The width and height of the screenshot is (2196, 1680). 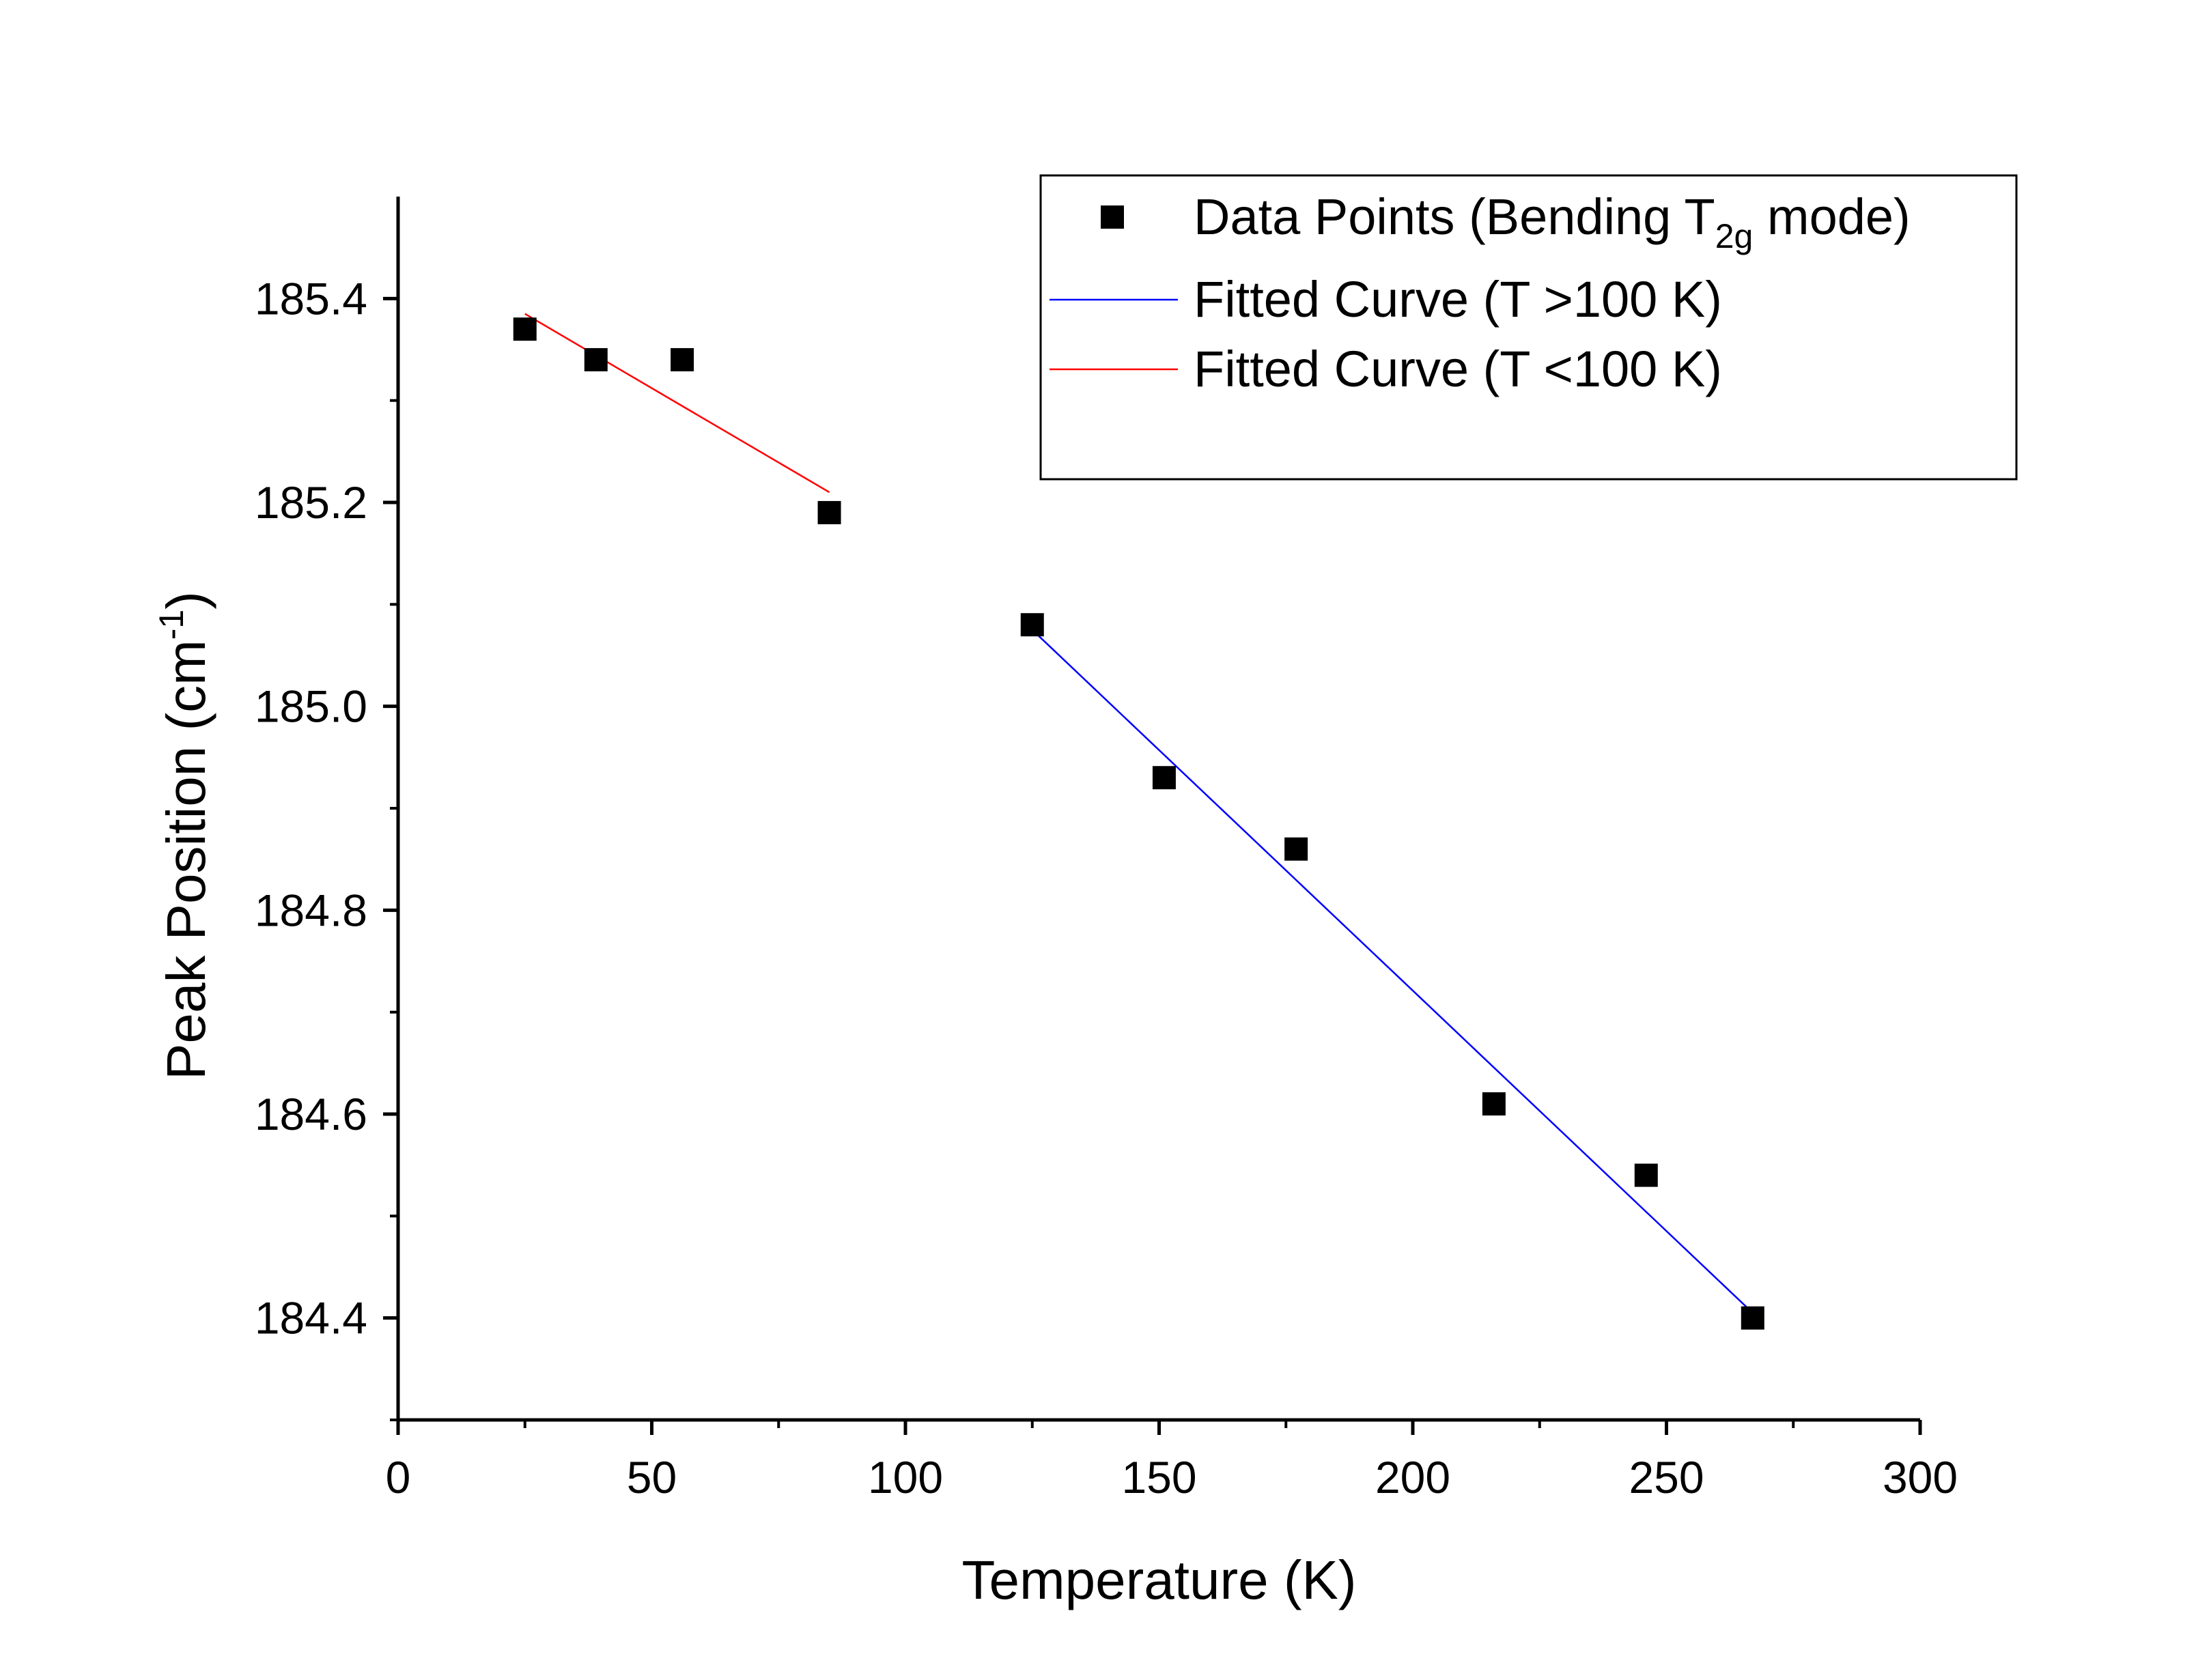 What do you see at coordinates (1113, 217) in the screenshot?
I see `legend-marker-data-points` at bounding box center [1113, 217].